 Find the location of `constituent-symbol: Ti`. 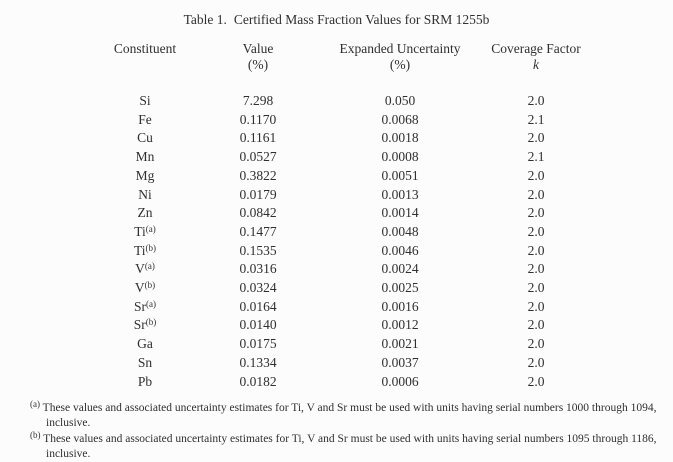

constituent-symbol: Ti is located at coordinates (139, 250).